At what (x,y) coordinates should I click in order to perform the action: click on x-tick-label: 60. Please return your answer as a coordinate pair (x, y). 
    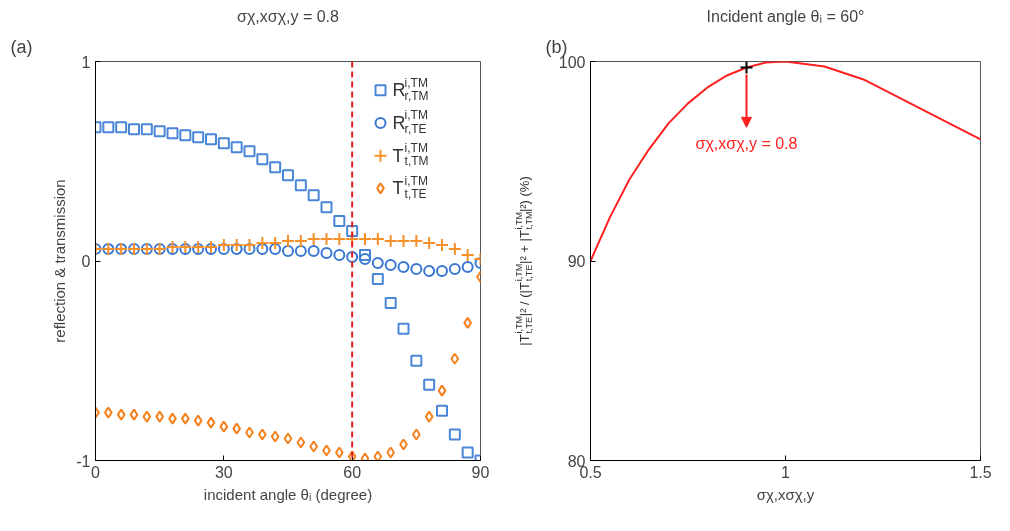
    Looking at the image, I should click on (352, 472).